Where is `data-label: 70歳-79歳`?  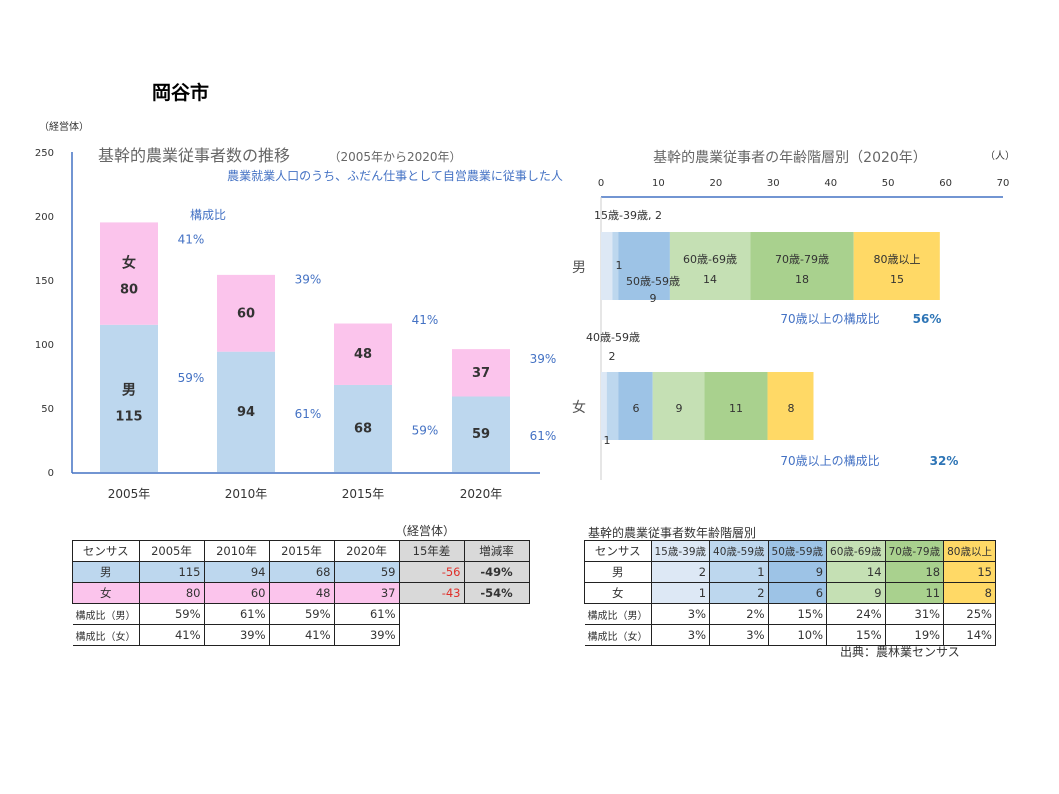 data-label: 70歳-79歳 is located at coordinates (802, 259).